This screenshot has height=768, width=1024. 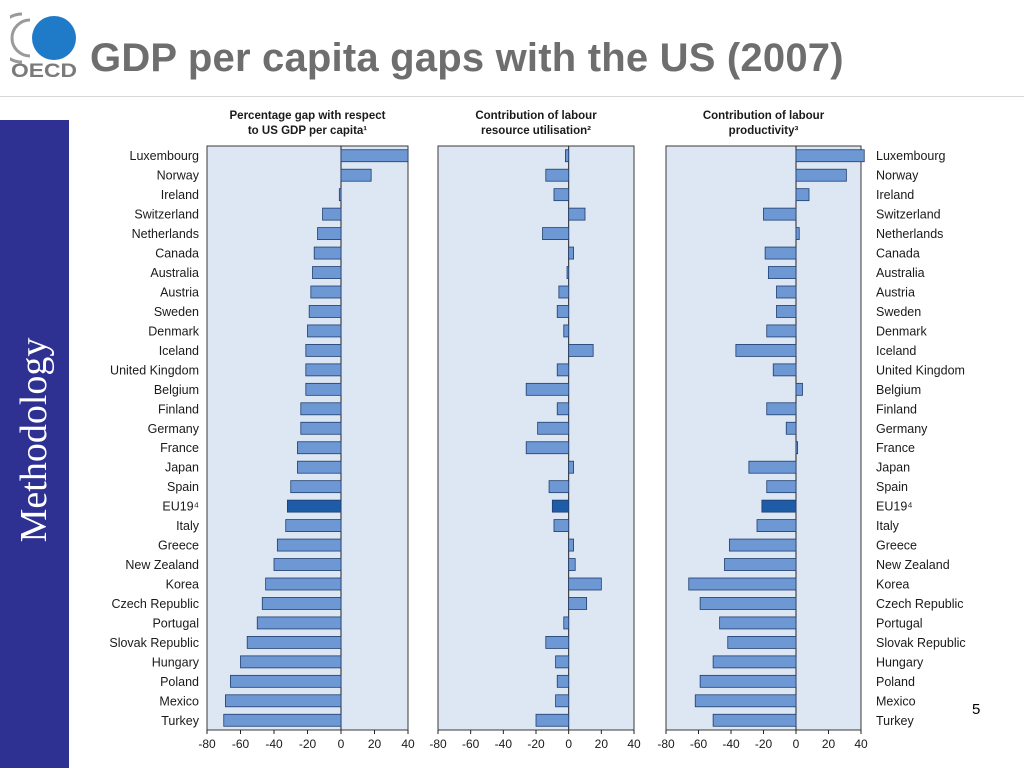 What do you see at coordinates (898, 312) in the screenshot?
I see `country-label-right-9: Sweden` at bounding box center [898, 312].